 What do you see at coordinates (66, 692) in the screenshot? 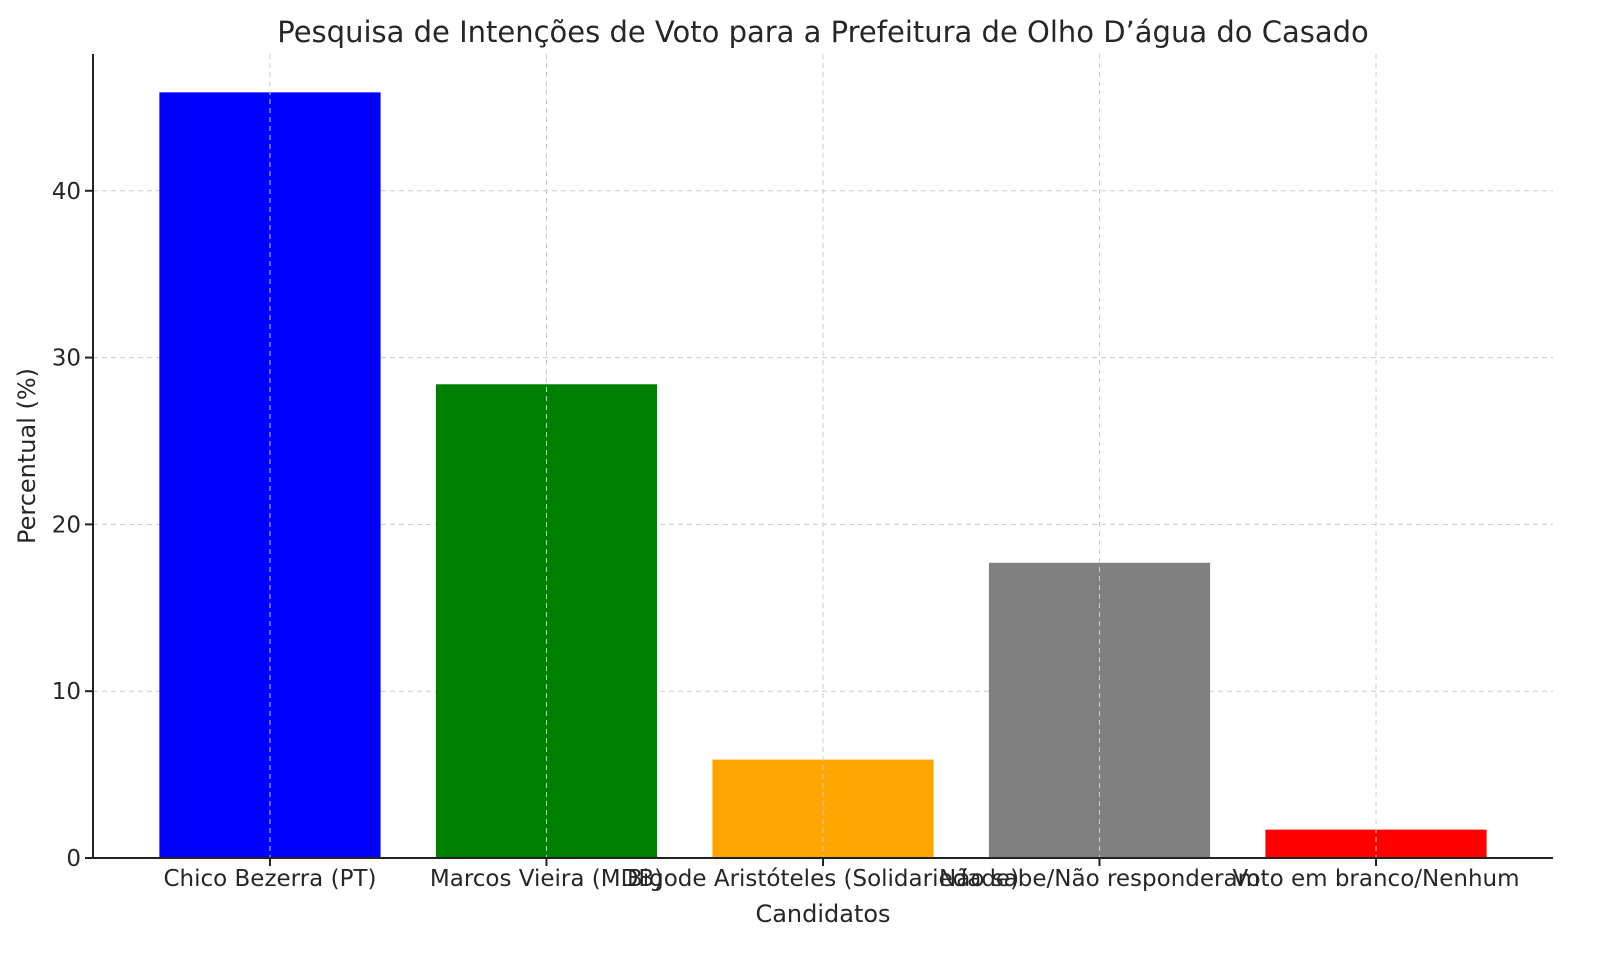
I see `y-tick-label: 10` at bounding box center [66, 692].